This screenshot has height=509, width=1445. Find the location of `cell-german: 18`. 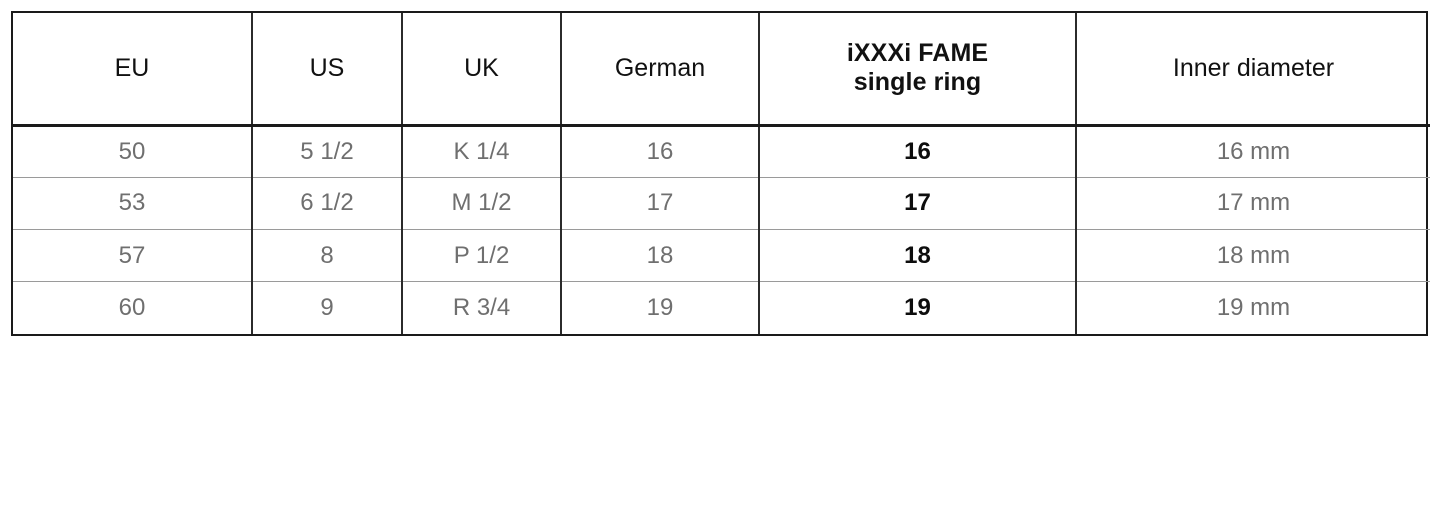

cell-german: 18 is located at coordinates (660, 255).